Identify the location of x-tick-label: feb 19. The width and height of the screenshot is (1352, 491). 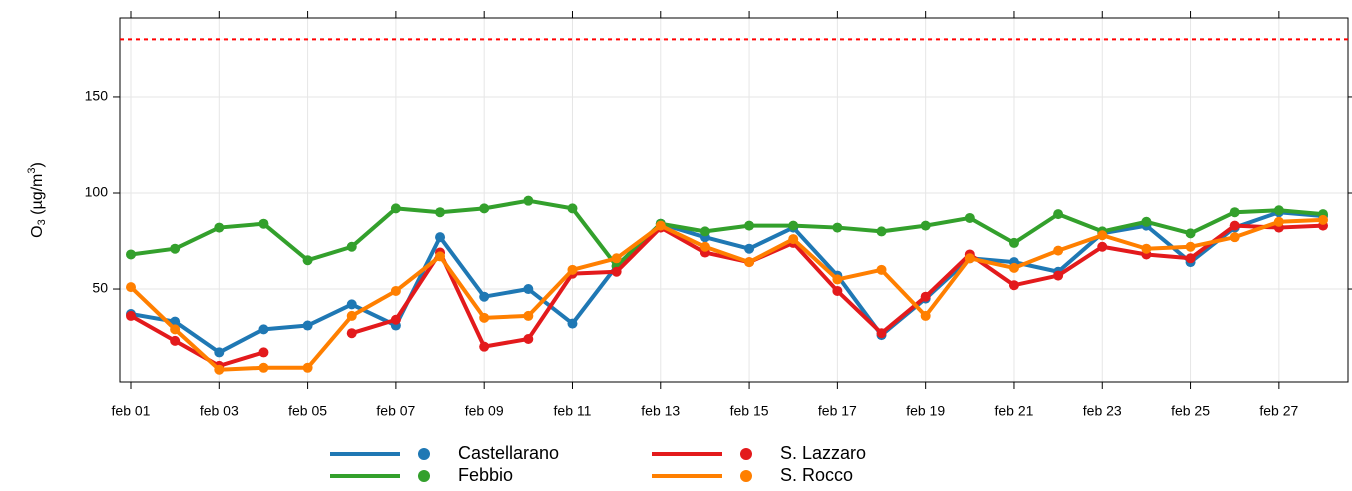
(925, 411).